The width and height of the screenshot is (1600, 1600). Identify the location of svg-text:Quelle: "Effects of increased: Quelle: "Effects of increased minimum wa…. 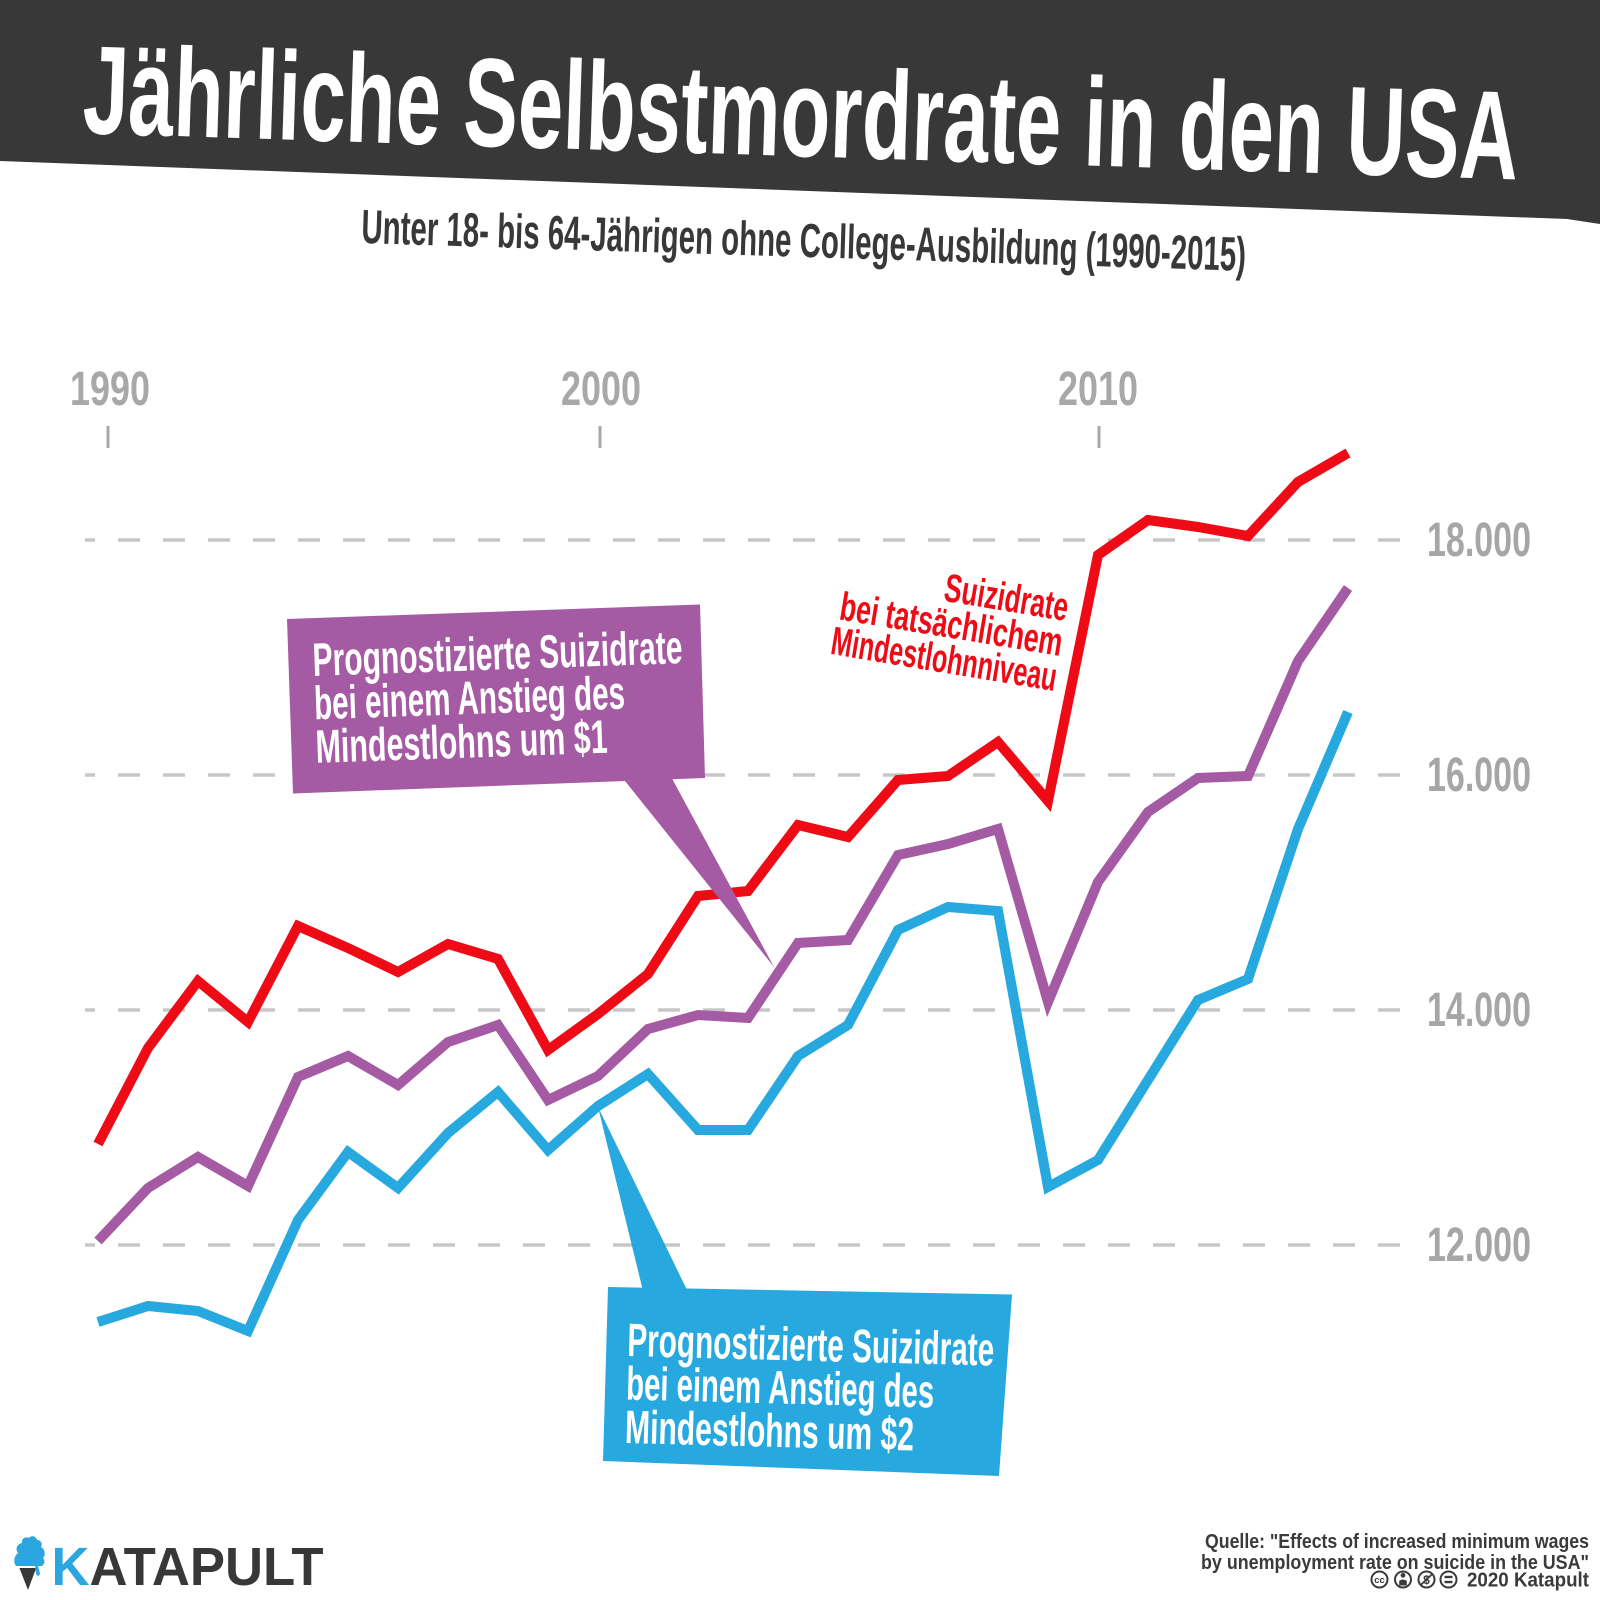
(1397, 1542).